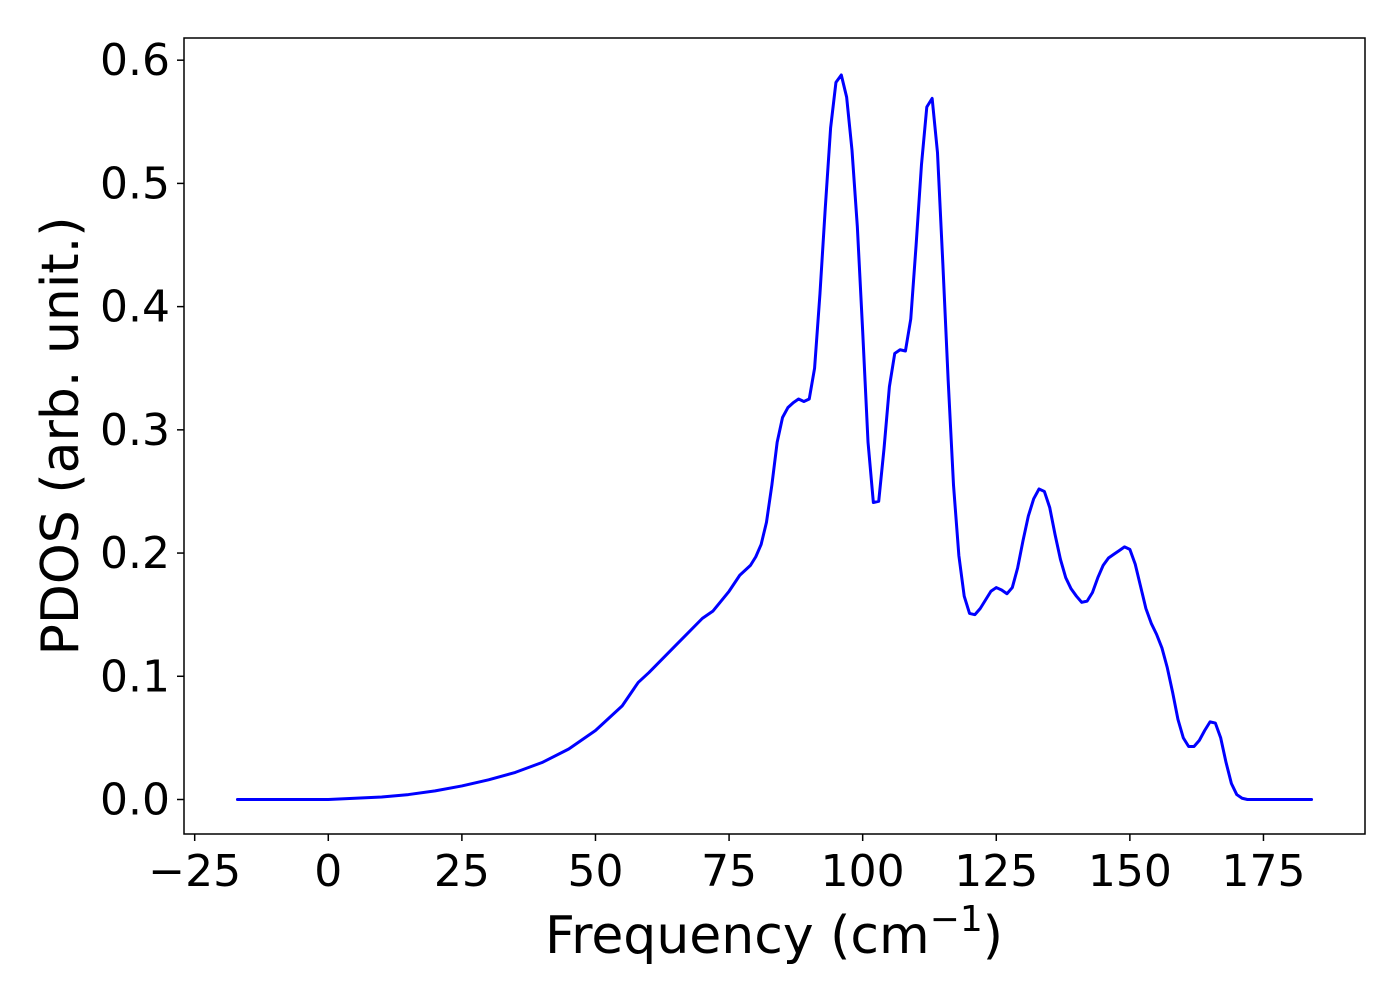 This screenshot has width=1400, height=1000. I want to click on x-tick-label: −25, so click(194, 871).